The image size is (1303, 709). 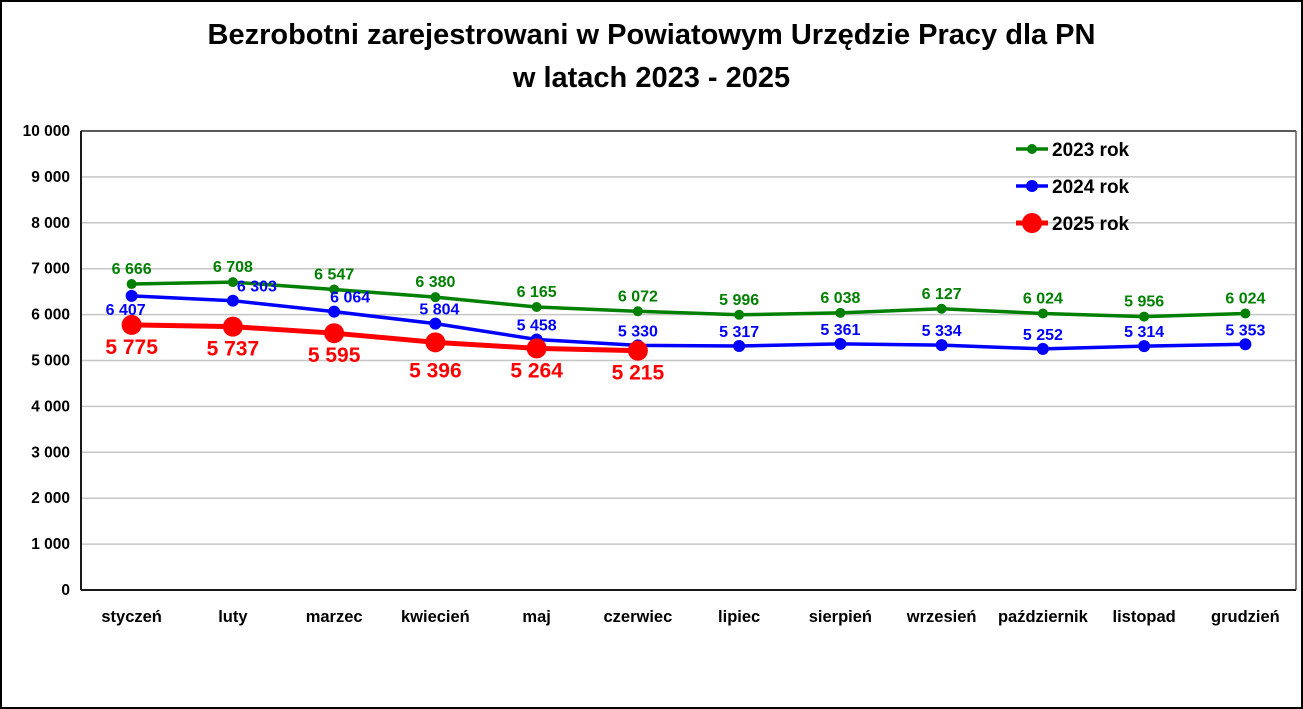 I want to click on data-point-label: 5 252, so click(x=1043, y=335).